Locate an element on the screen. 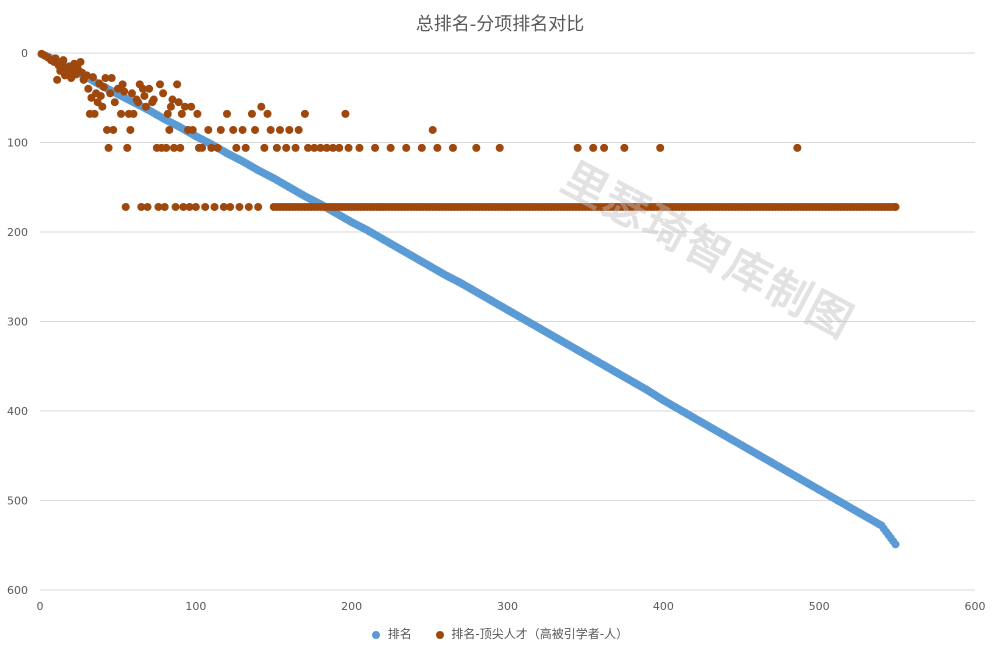 Image resolution: width=1000 pixels, height=654 pixels. x-tick-label: 100 is located at coordinates (195, 606).